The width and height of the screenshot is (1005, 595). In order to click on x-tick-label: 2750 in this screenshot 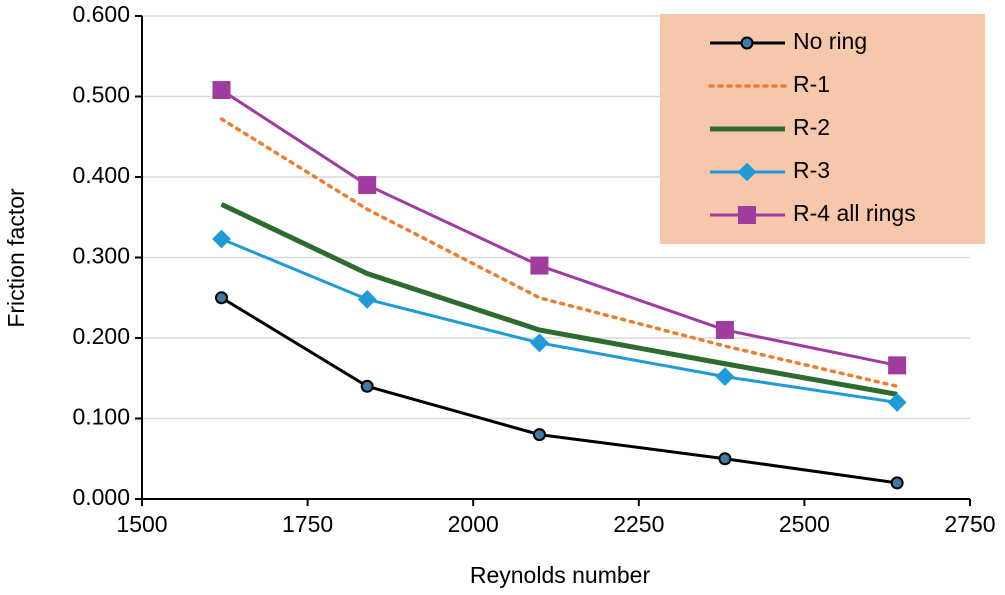, I will do `click(969, 524)`.